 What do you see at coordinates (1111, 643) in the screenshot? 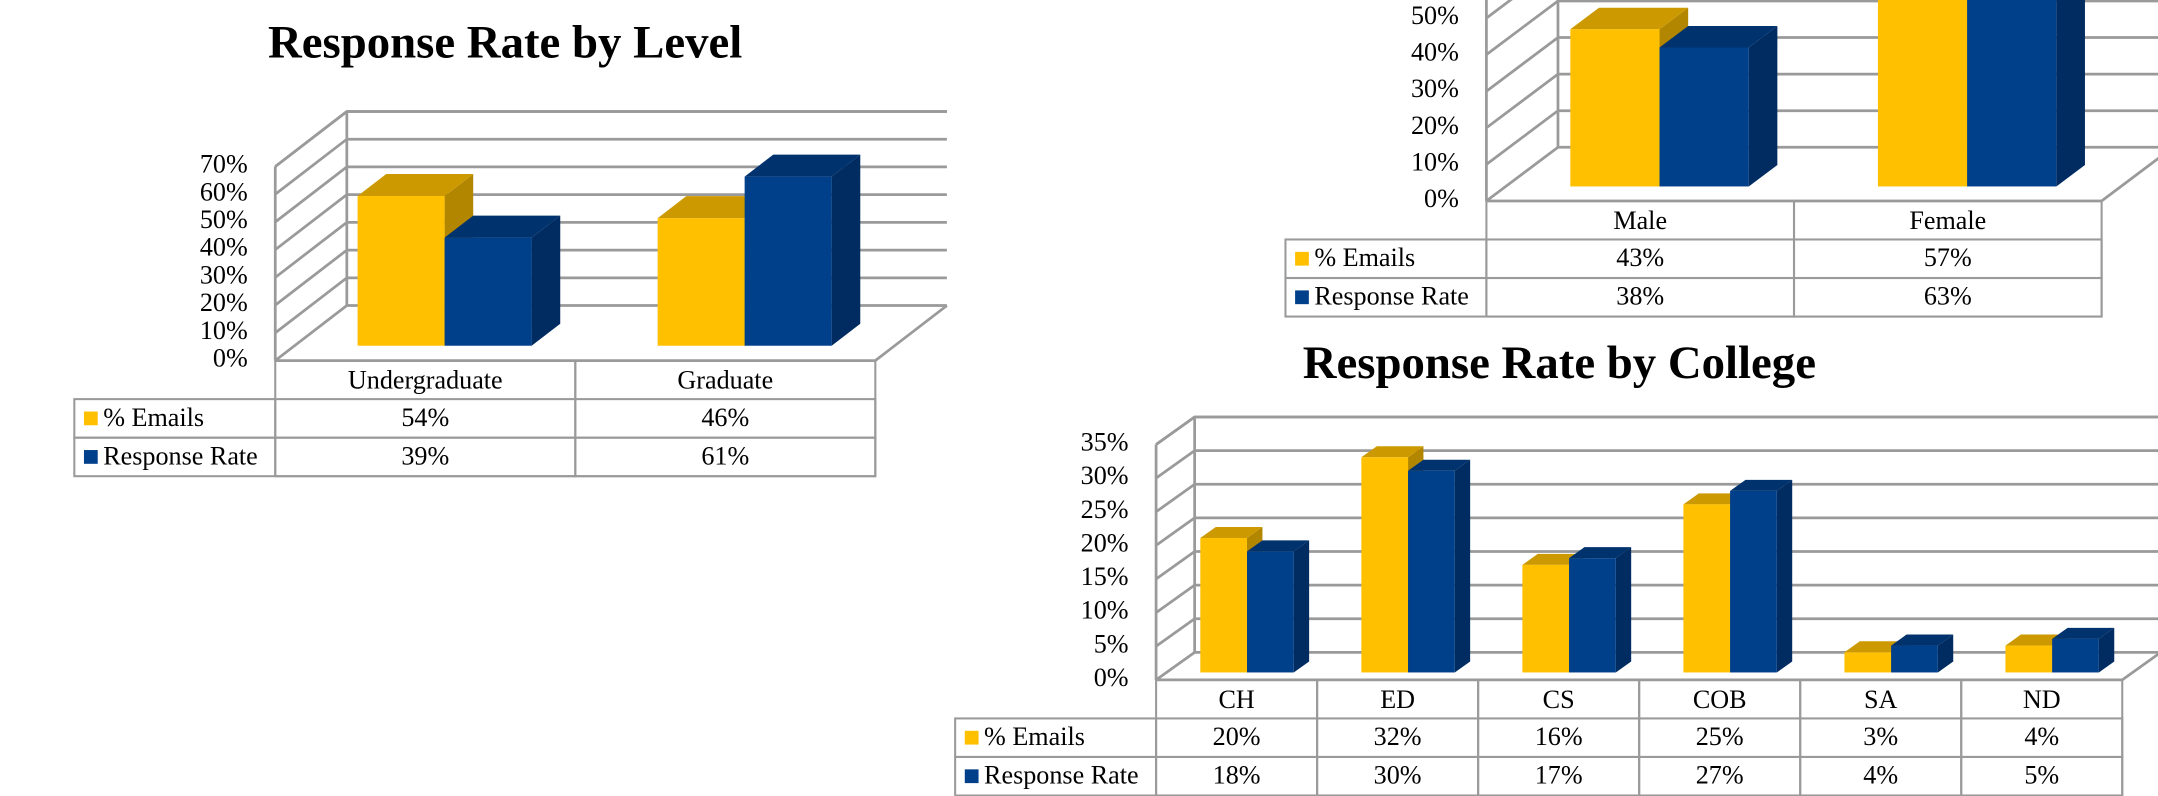
I see `y-tick-label: 5%` at bounding box center [1111, 643].